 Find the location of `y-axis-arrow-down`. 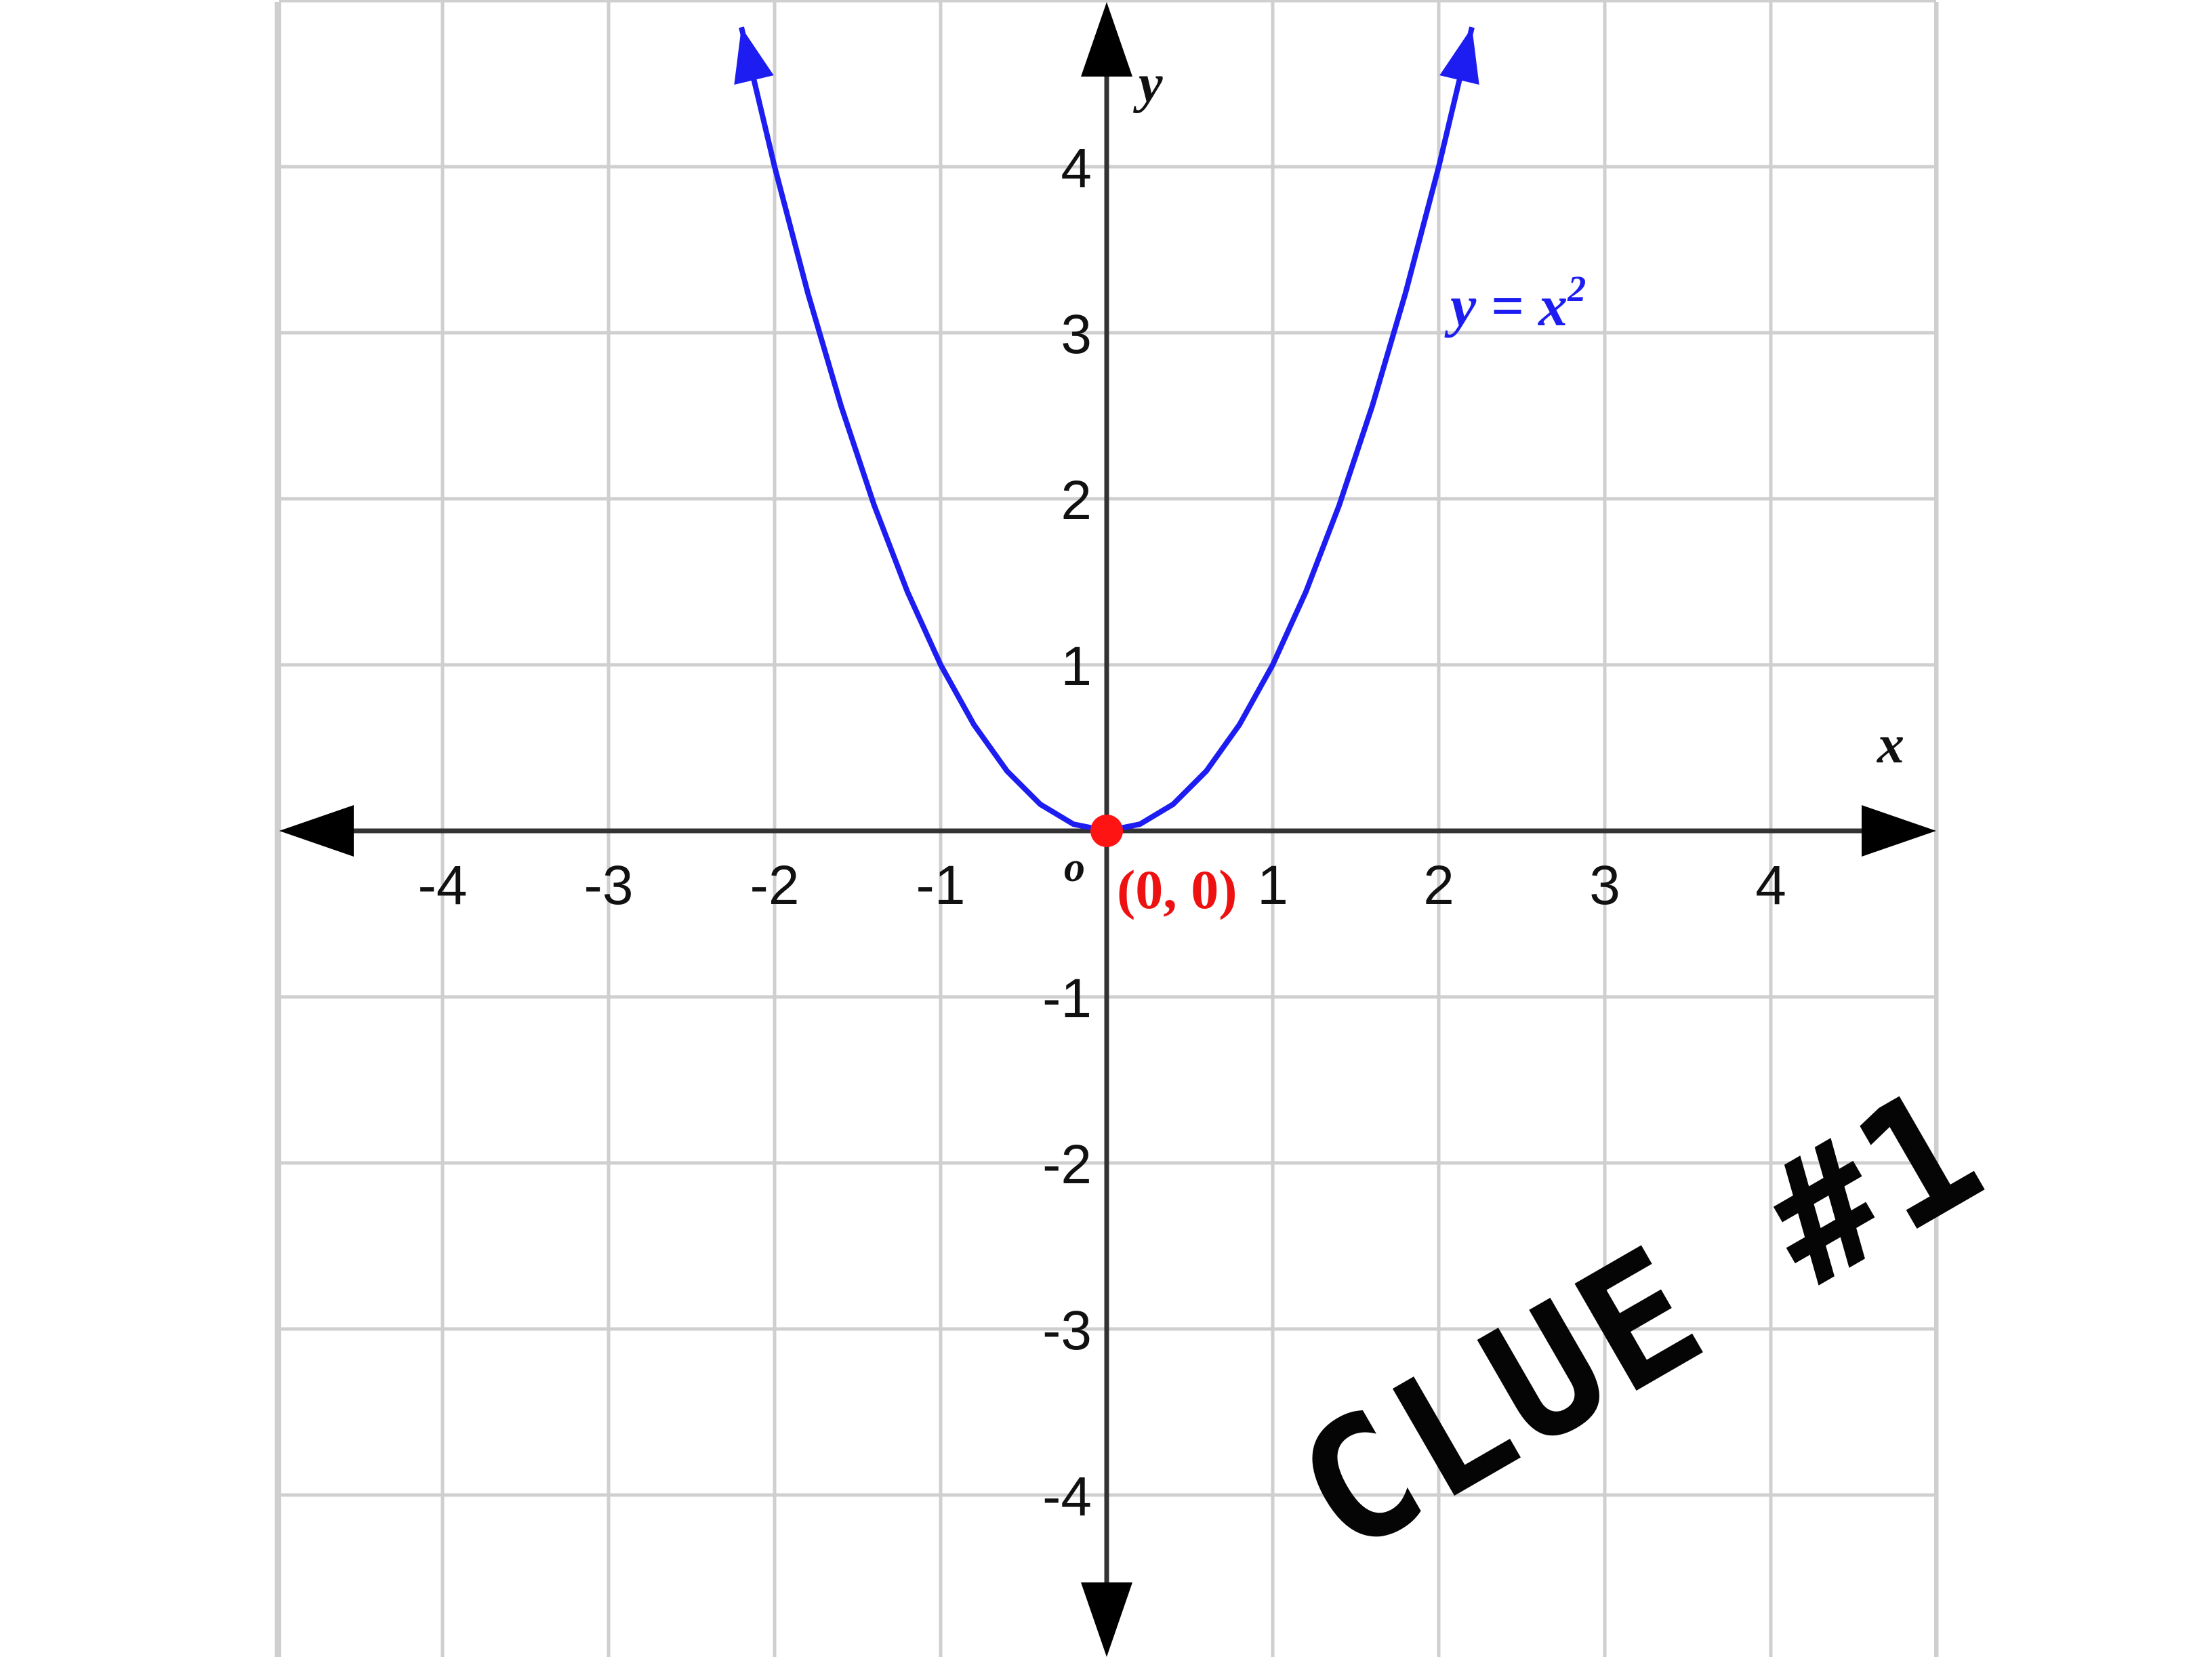

y-axis-arrow-down is located at coordinates (1106, 1620).